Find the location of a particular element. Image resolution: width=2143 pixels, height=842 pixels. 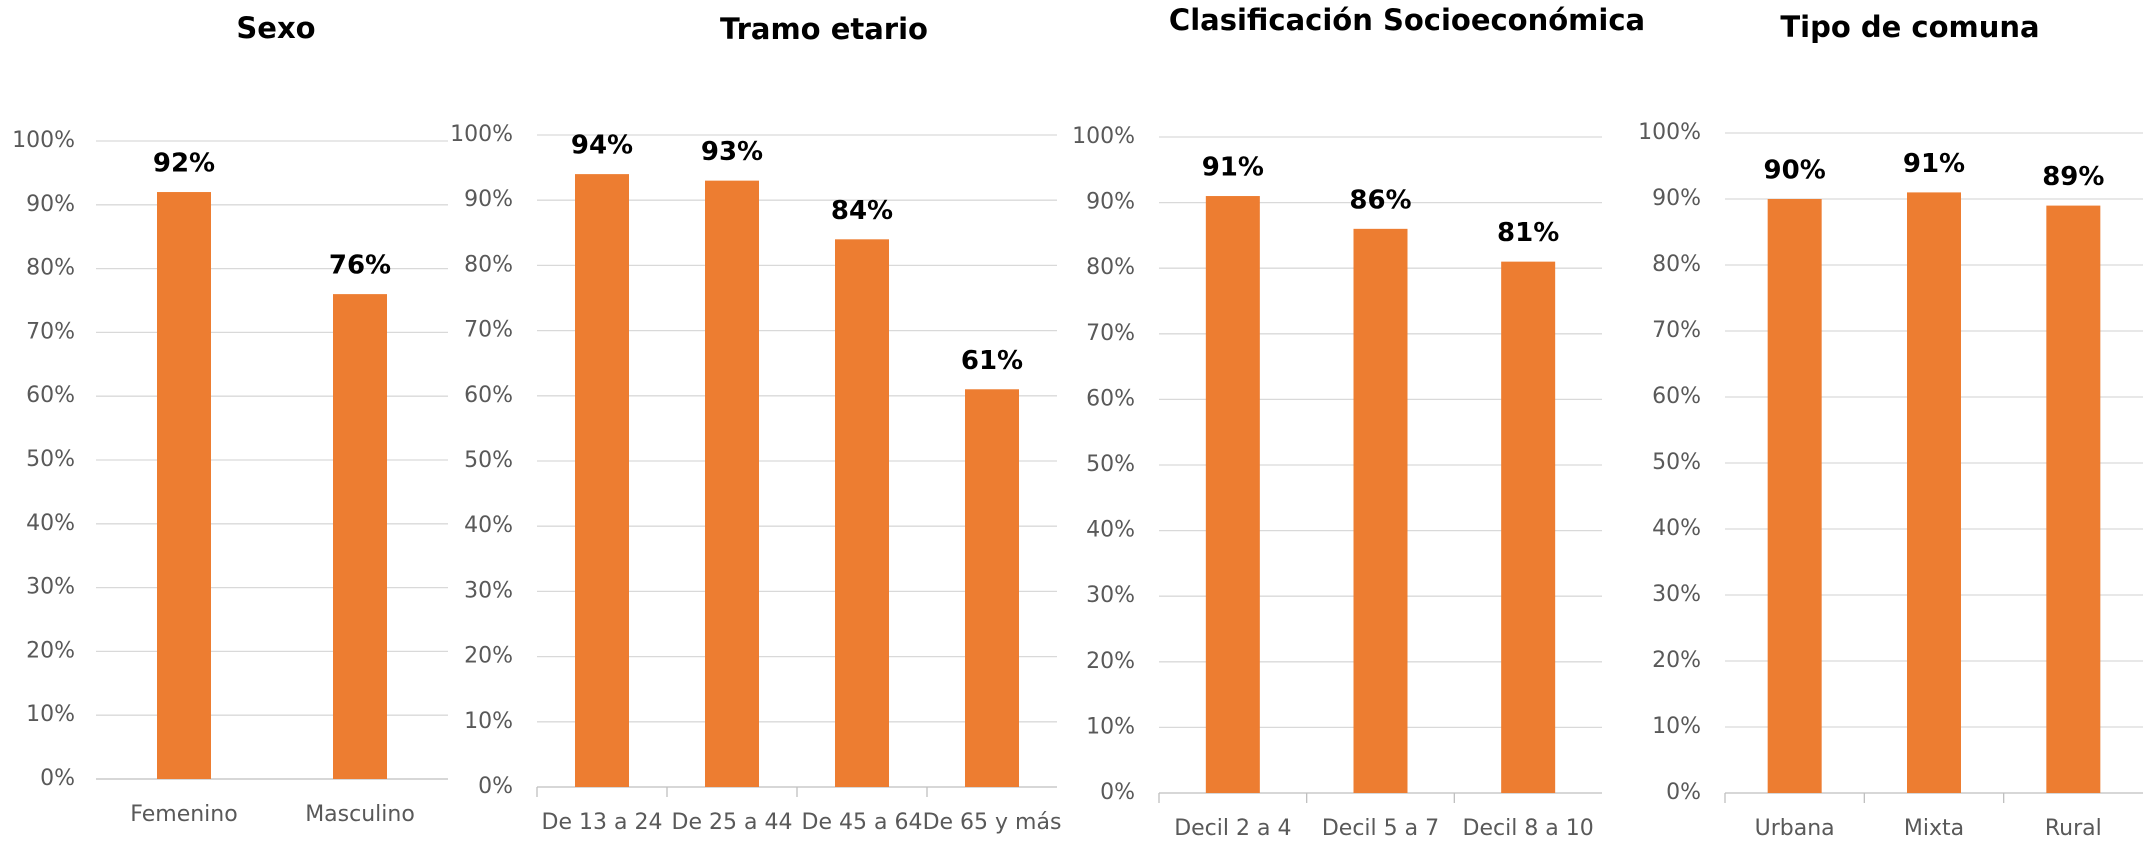

x-tick-label: De 13 a 24 is located at coordinates (602, 822).